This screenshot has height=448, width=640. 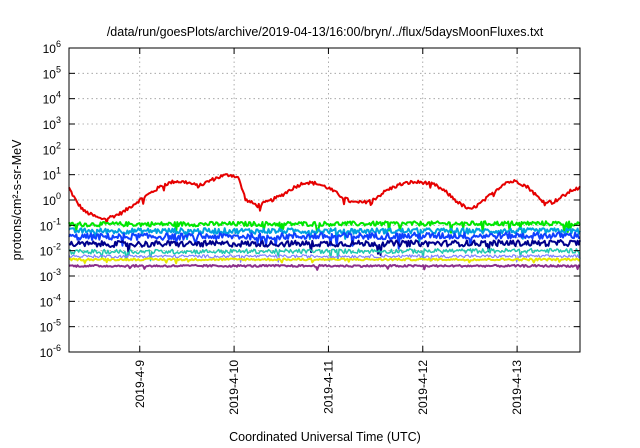 I want to click on y-tick-label: 10⁻¹, so click(x=50, y=224).